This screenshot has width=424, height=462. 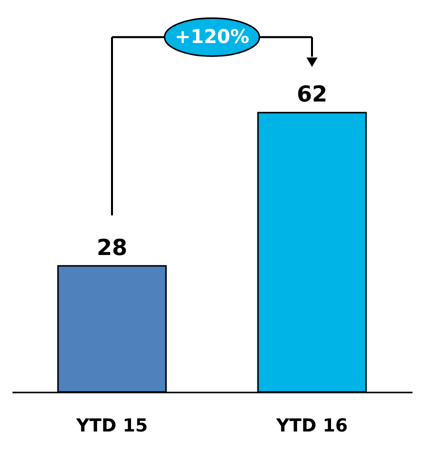 What do you see at coordinates (212, 37) in the screenshot?
I see `text: +120%` at bounding box center [212, 37].